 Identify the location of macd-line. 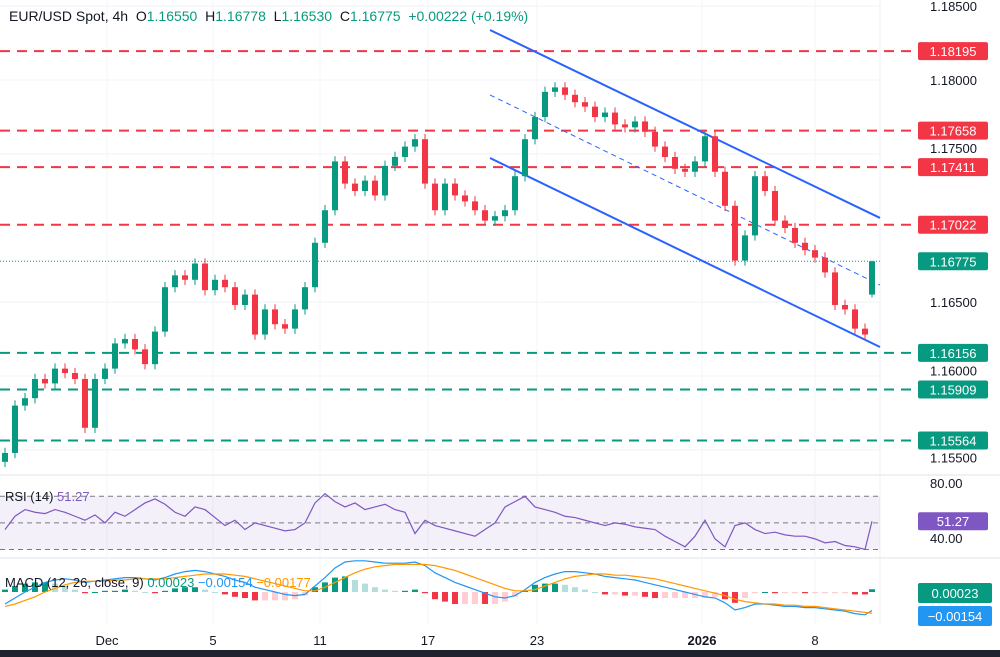
(438, 588).